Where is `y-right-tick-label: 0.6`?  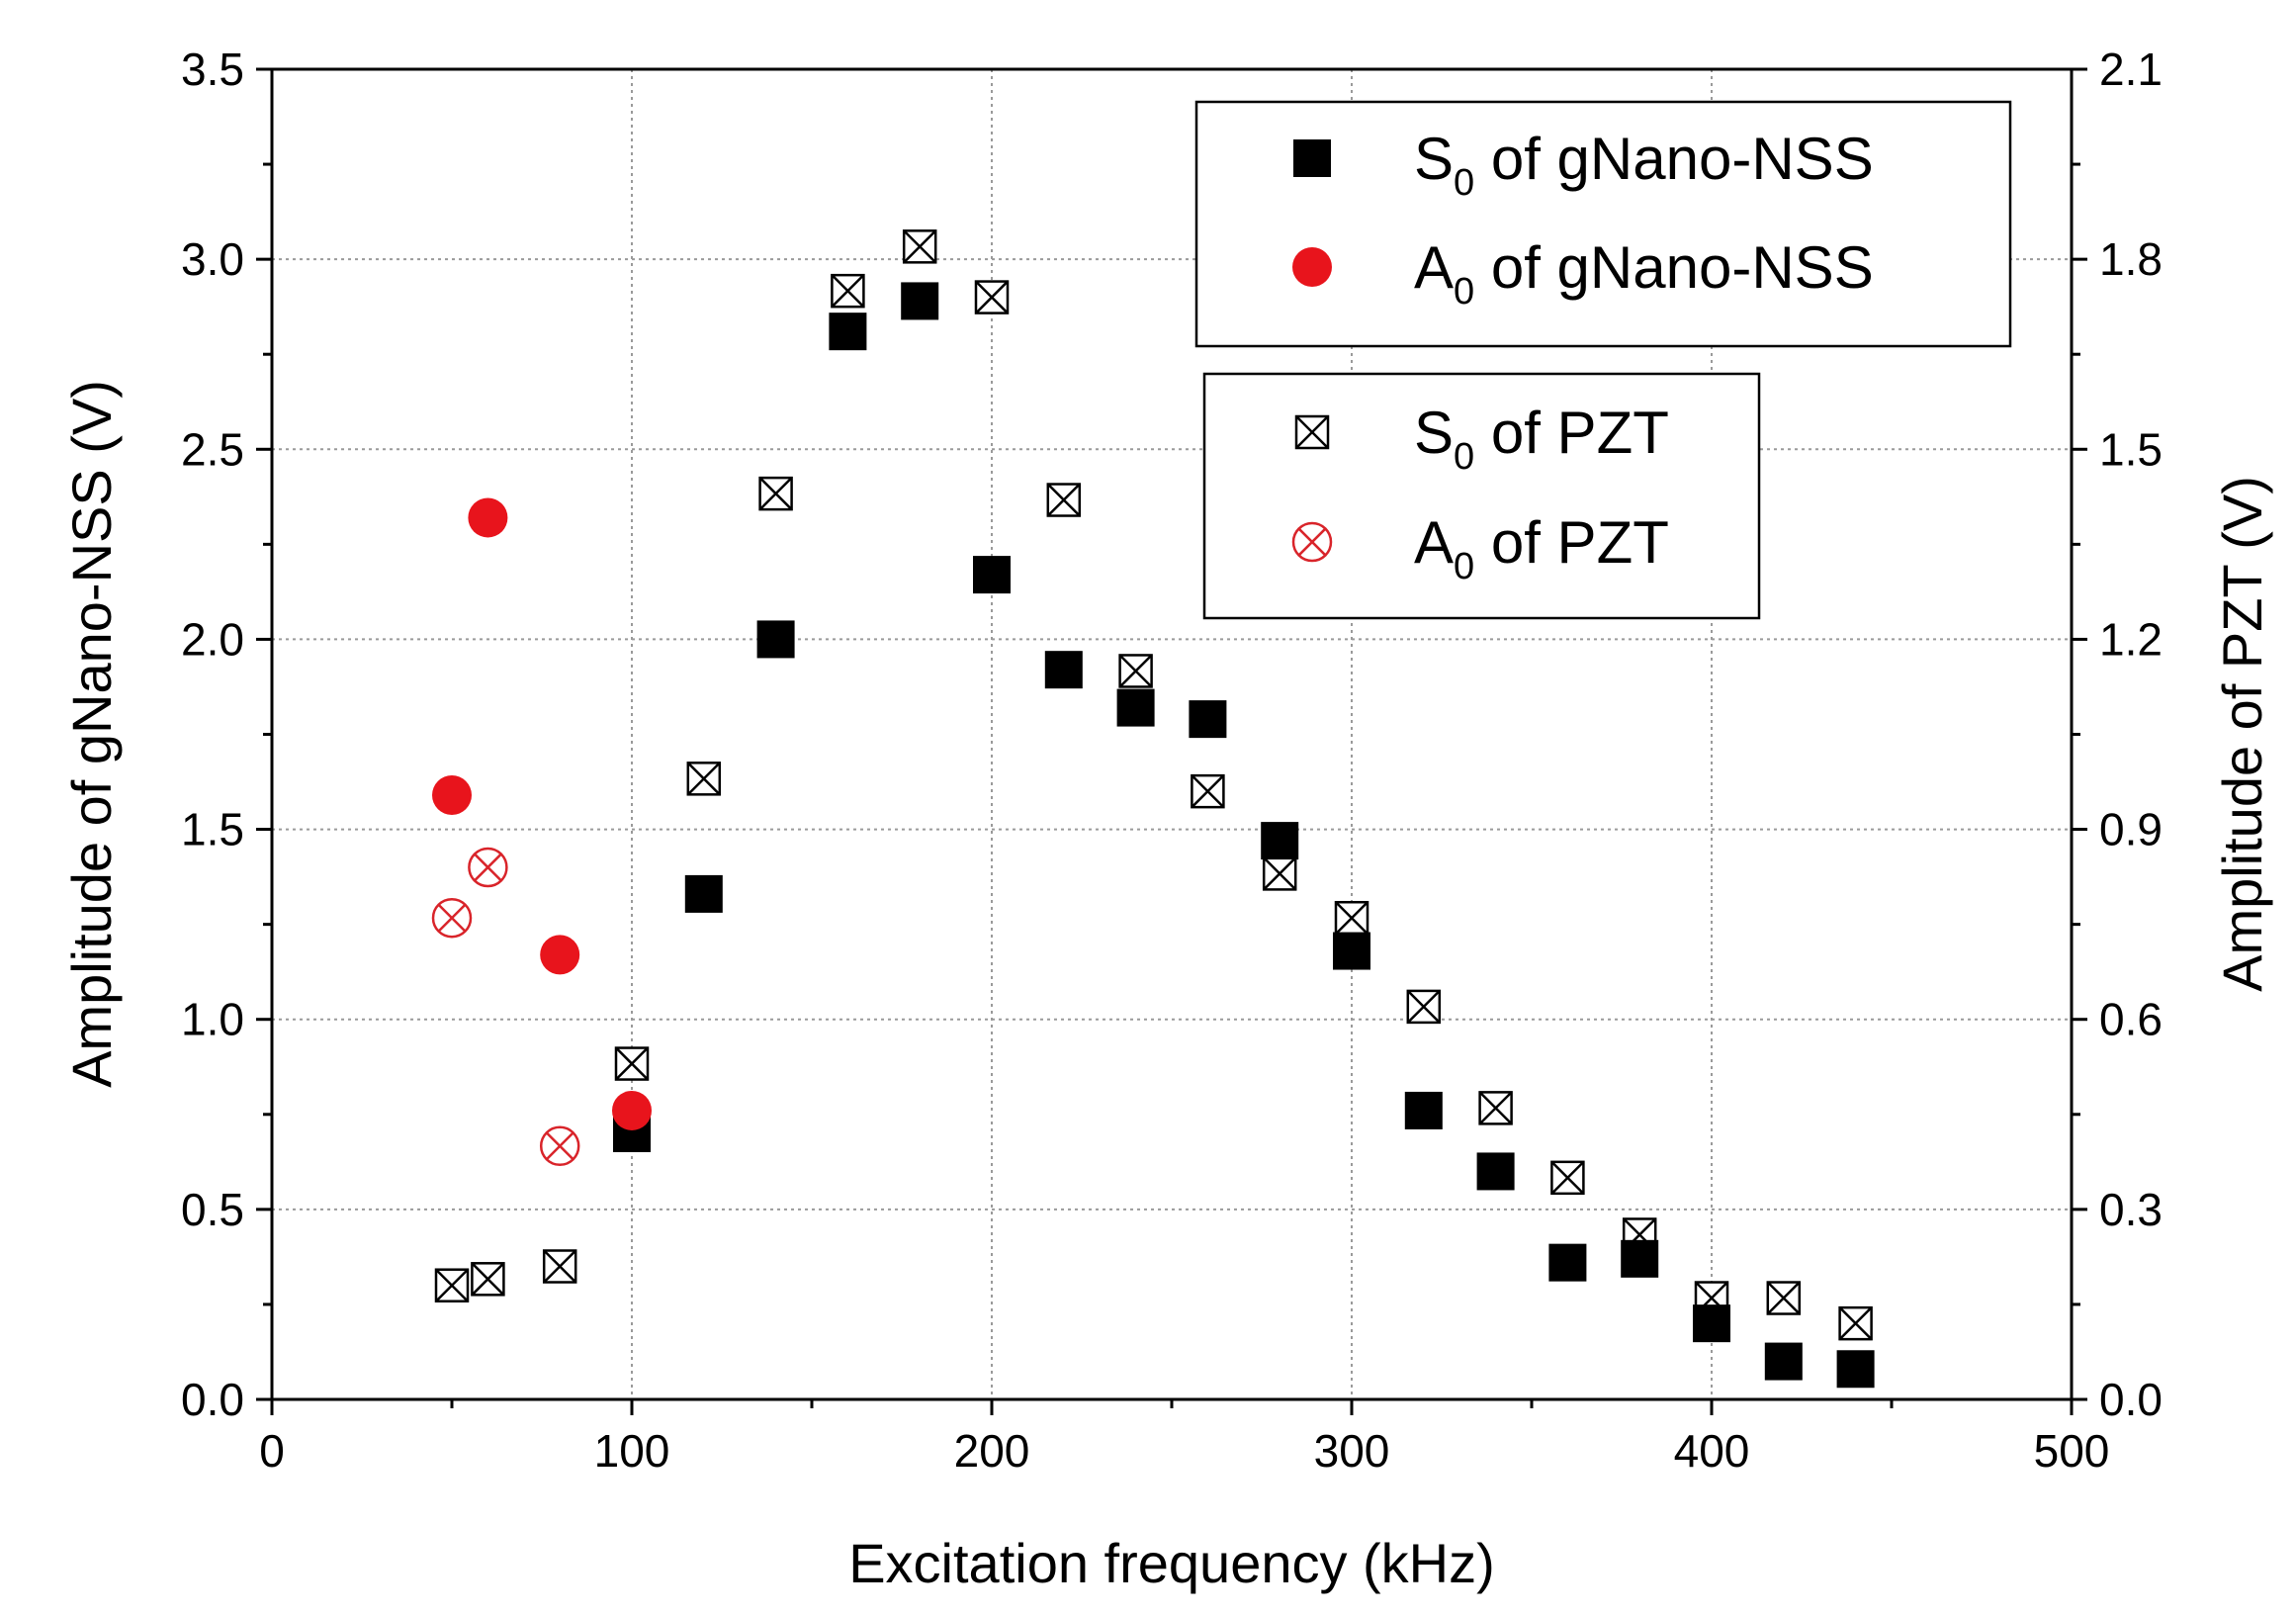
y-right-tick-label: 0.6 is located at coordinates (2131, 1019).